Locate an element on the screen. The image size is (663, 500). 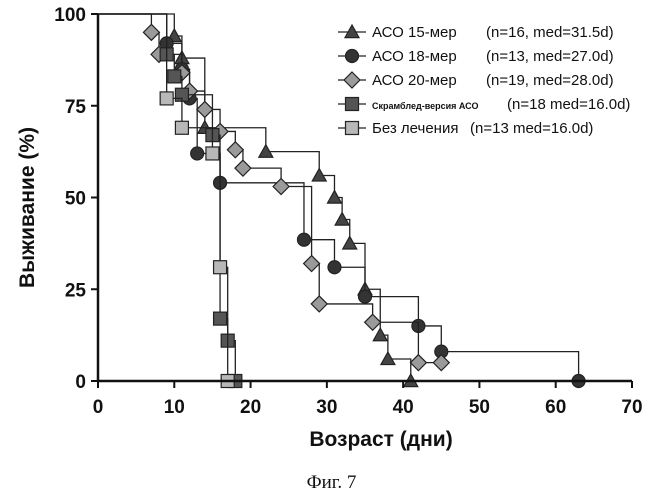
x-tick-label: 40 is located at coordinates (403, 407).